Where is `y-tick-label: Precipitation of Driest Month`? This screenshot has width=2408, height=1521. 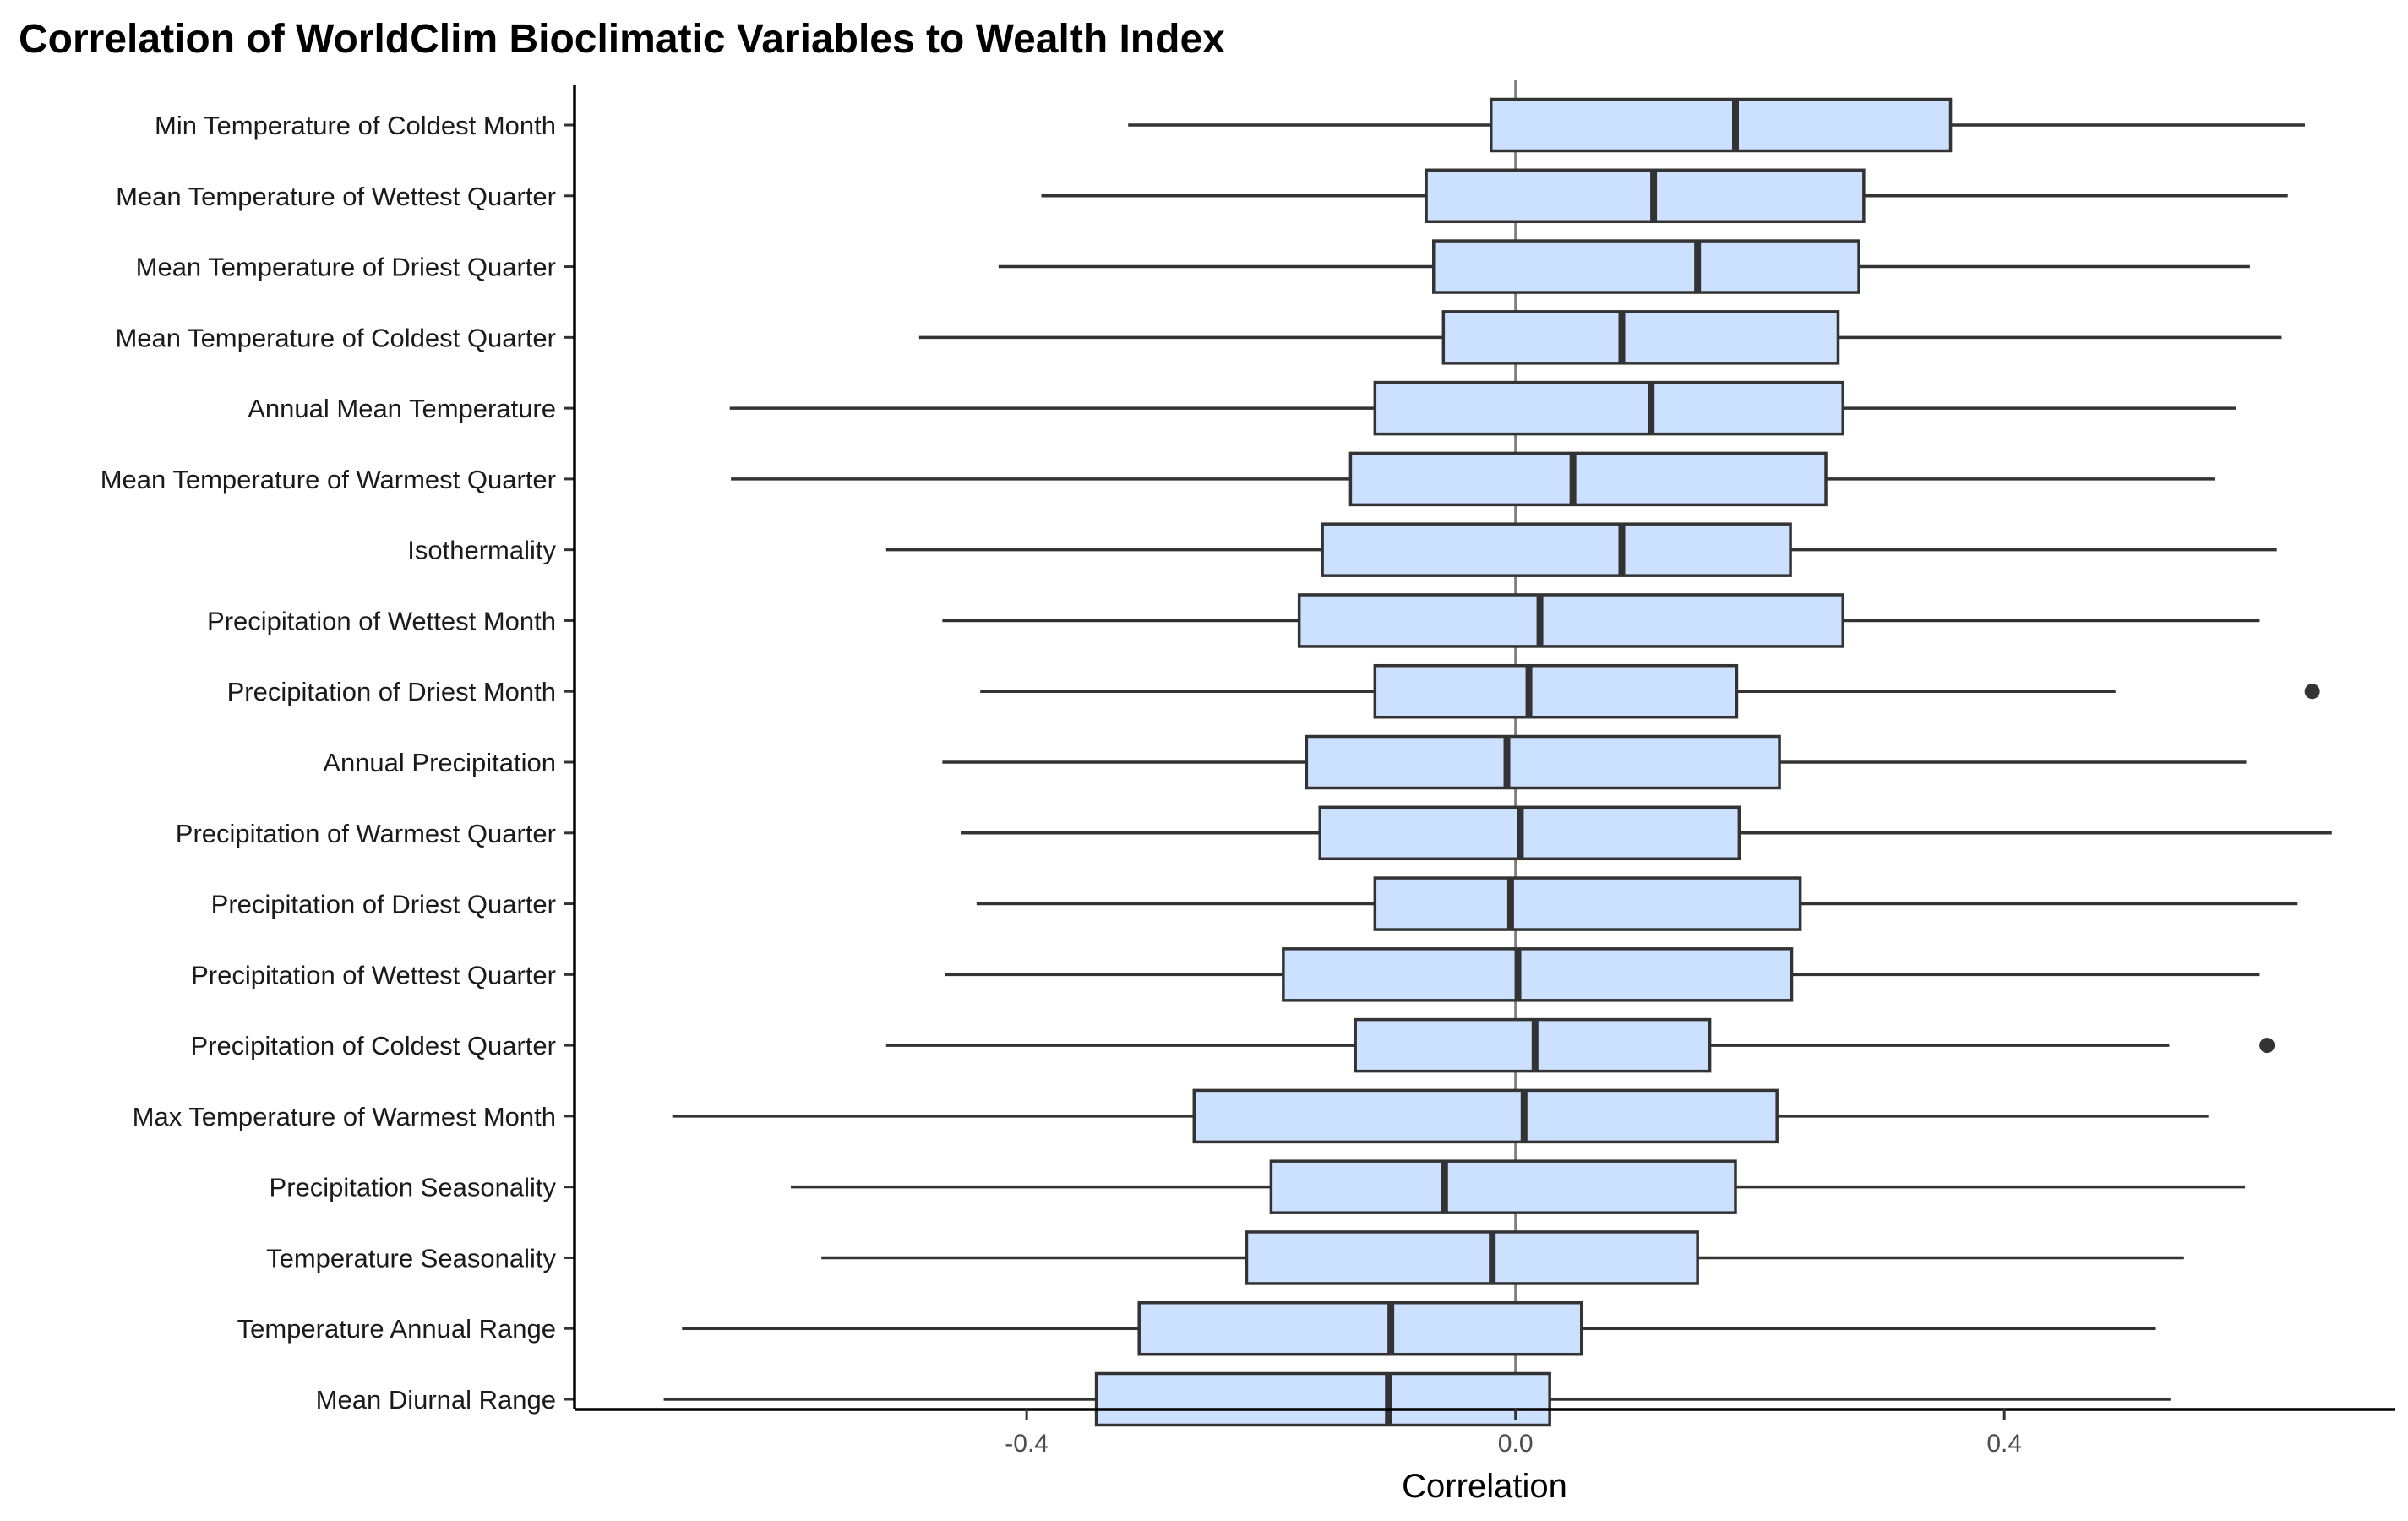
y-tick-label: Precipitation of Driest Month is located at coordinates (391, 691).